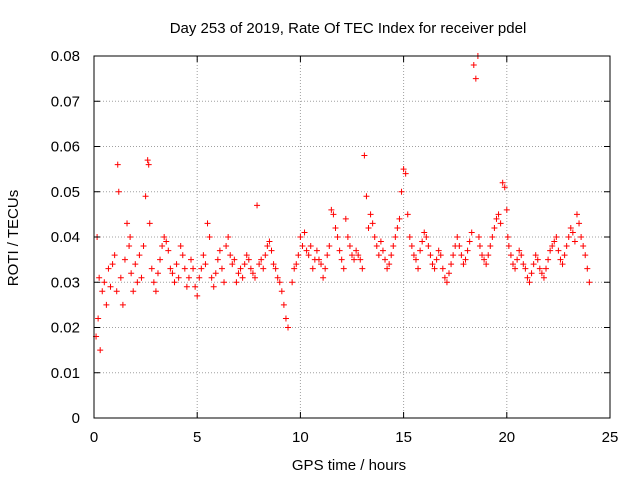  Describe the element at coordinates (94, 437) in the screenshot. I see `x-tick-label: 0` at that location.